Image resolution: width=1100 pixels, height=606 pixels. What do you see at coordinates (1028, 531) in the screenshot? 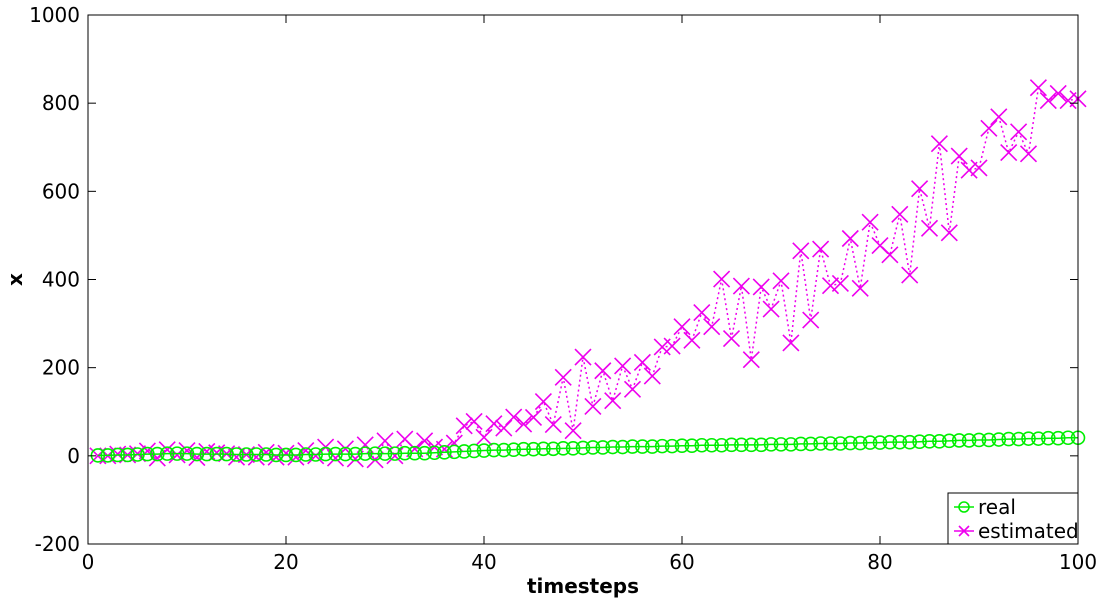
I see `legend-label: estimated` at bounding box center [1028, 531].